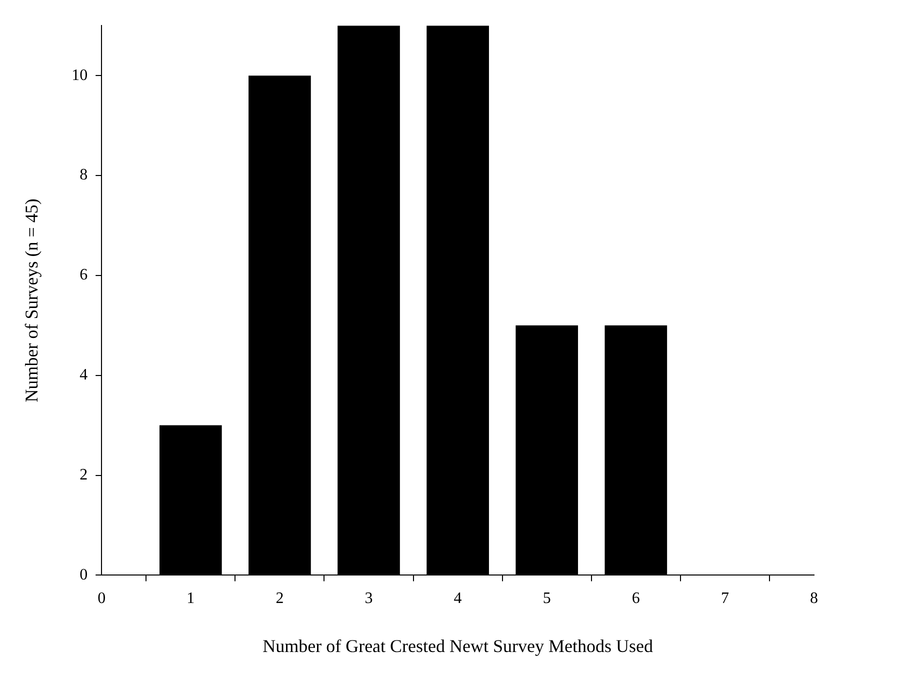 This screenshot has height=675, width=912. Describe the element at coordinates (814, 599) in the screenshot. I see `x-tick-label: 8` at that location.